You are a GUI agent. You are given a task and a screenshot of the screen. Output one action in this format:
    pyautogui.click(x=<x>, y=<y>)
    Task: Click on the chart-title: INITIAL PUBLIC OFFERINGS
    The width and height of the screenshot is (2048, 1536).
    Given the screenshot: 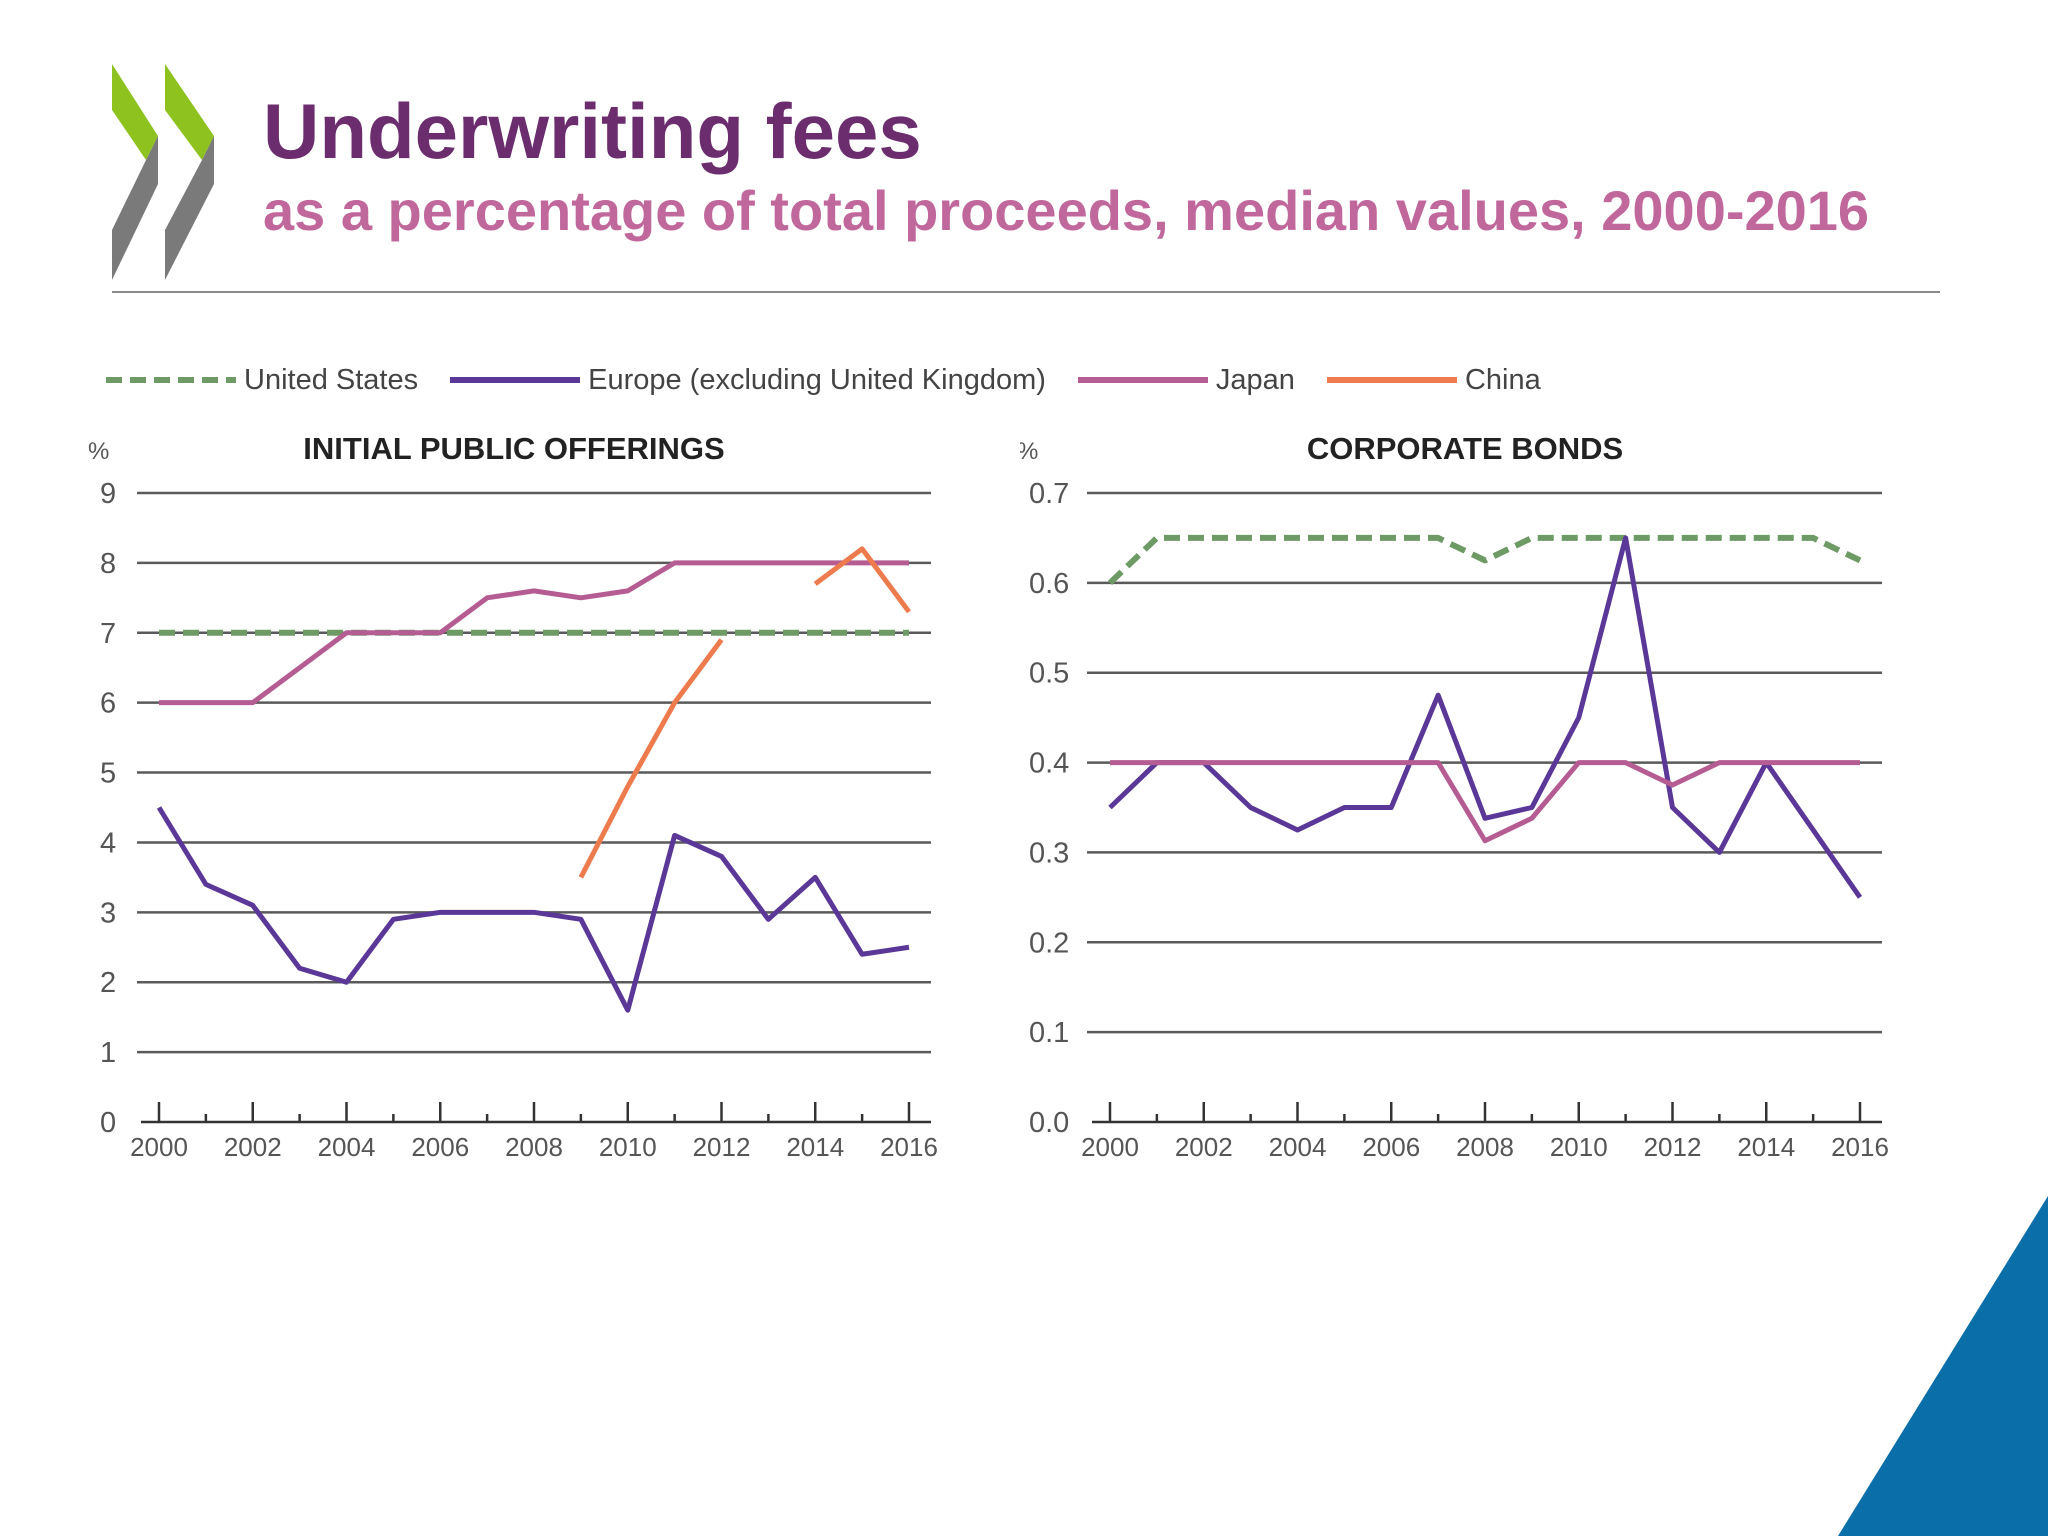 What is the action you would take?
    pyautogui.click(x=513, y=448)
    